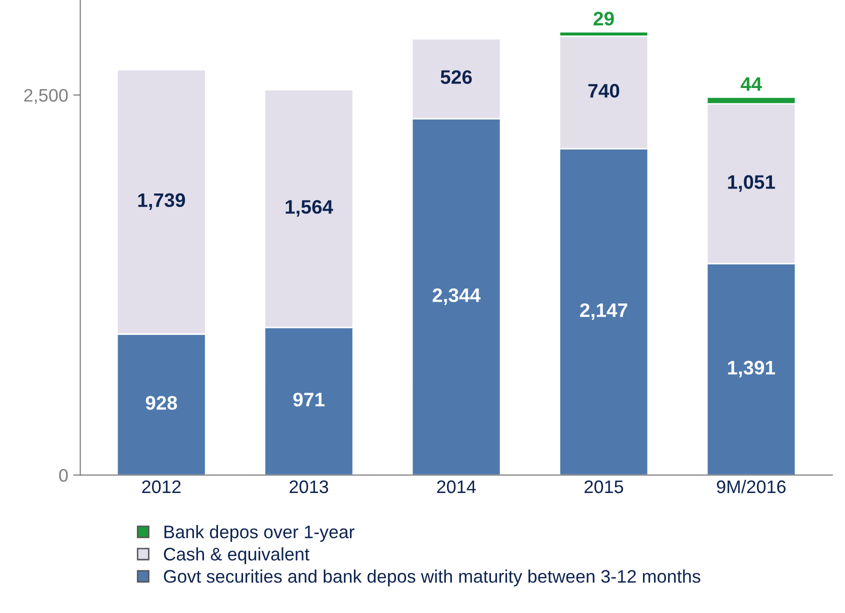 This screenshot has width=845, height=613. What do you see at coordinates (456, 77) in the screenshot?
I see `data-label: 526` at bounding box center [456, 77].